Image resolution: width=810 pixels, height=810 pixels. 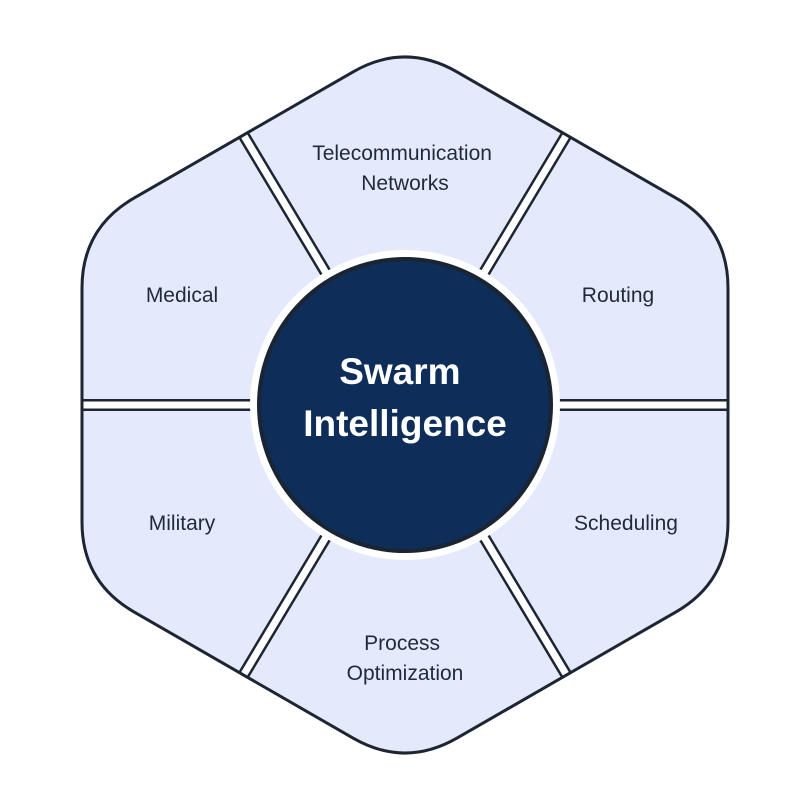 I want to click on segment-label-routing: Routing, so click(x=618, y=295).